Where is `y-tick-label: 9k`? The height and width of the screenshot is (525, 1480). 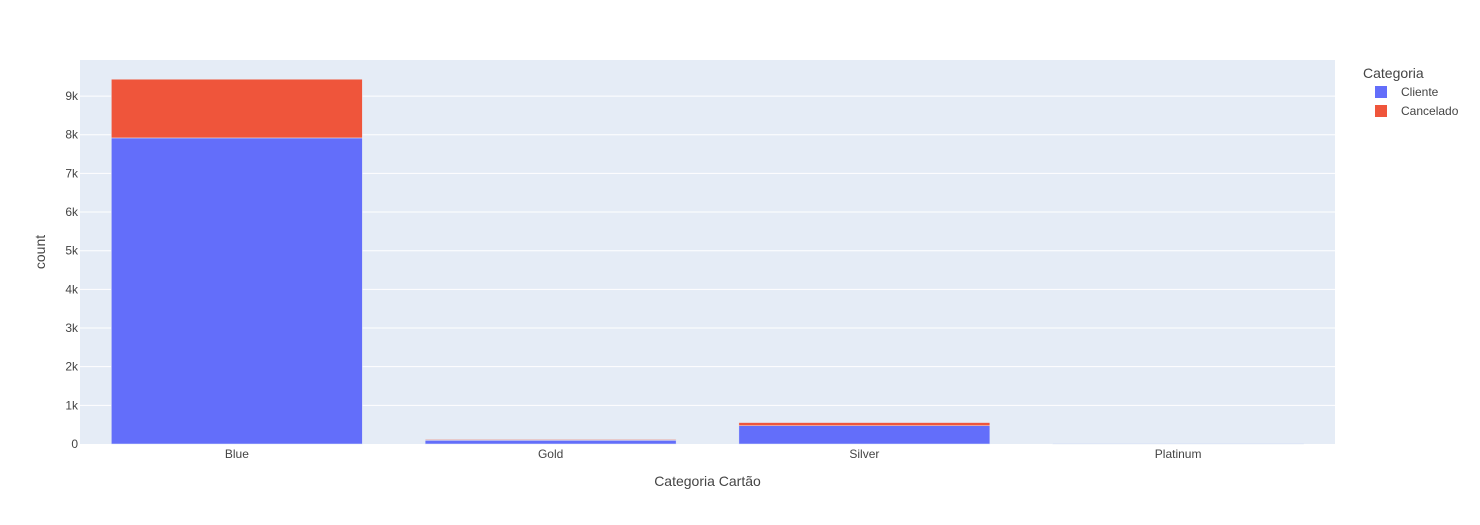
y-tick-label: 9k is located at coordinates (72, 96).